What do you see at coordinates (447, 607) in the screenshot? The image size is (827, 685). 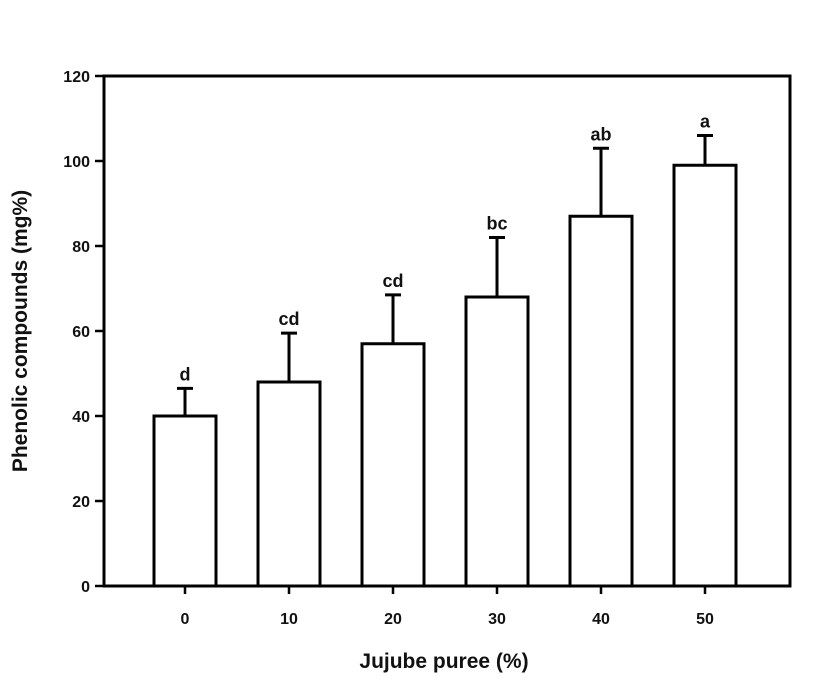 I see `x-axis: 0 10 20 30 40 50` at bounding box center [447, 607].